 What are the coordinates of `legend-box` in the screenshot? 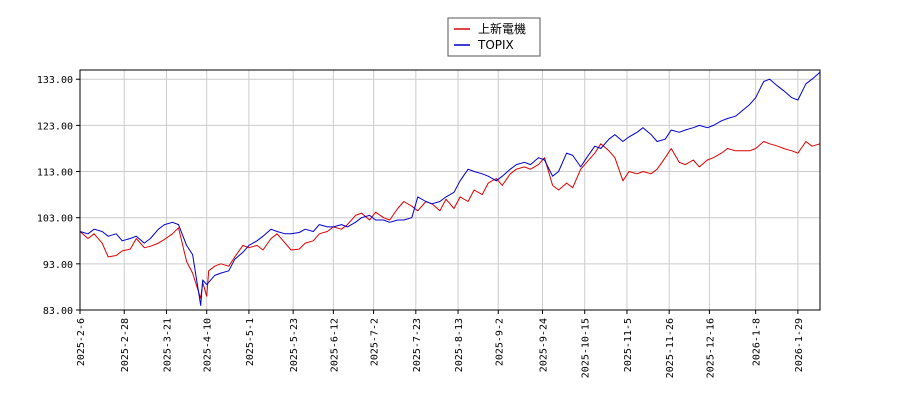 It's located at (494, 37).